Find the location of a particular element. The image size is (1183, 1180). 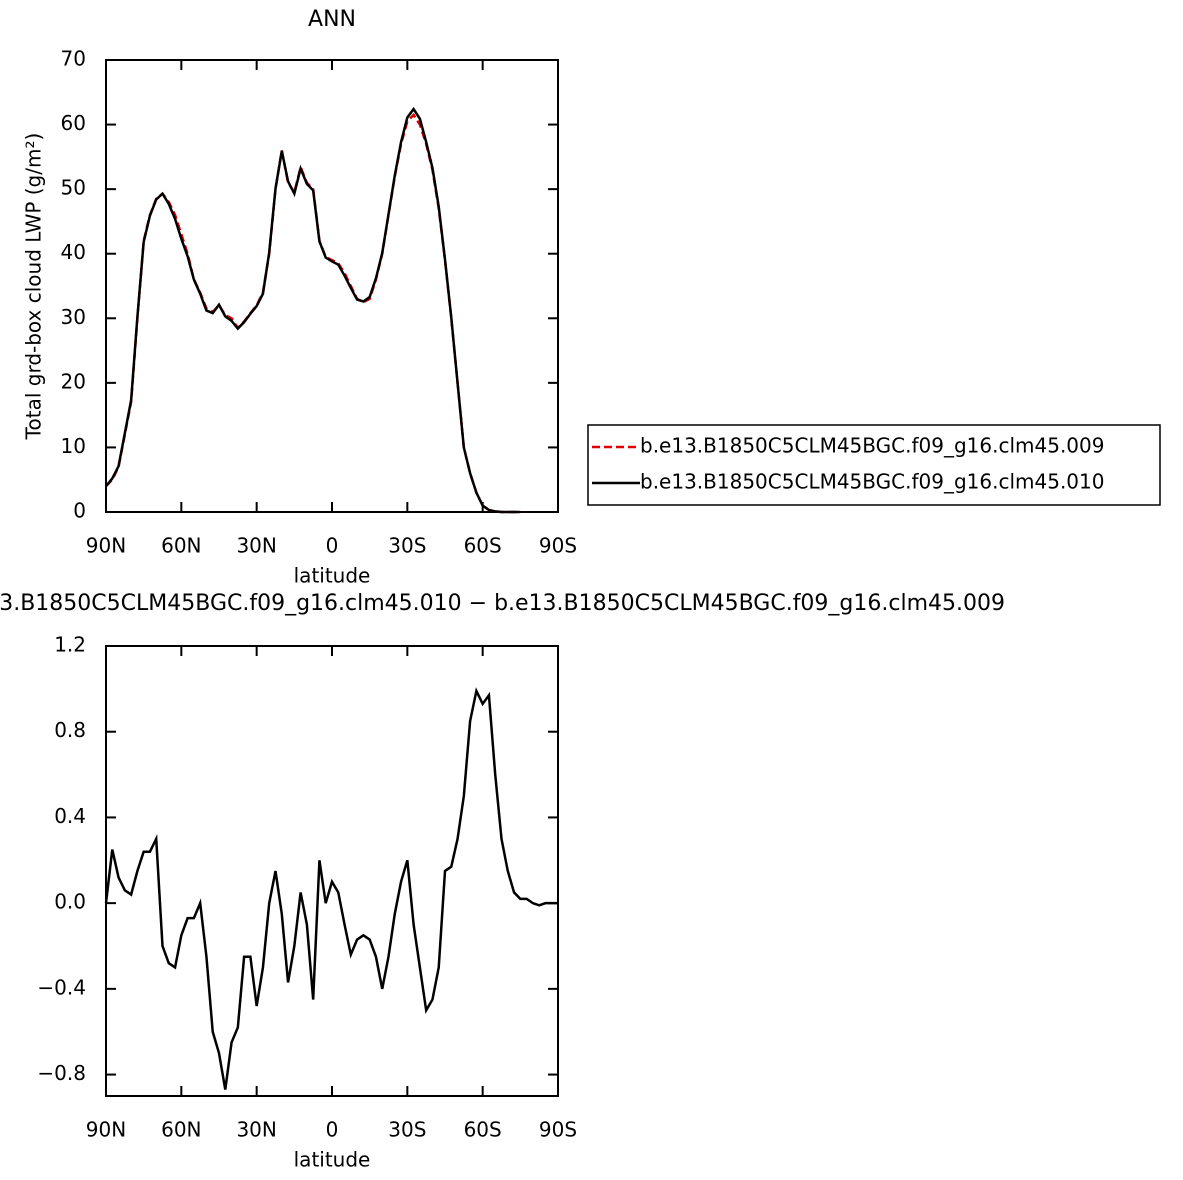

y-tick-label: 10 is located at coordinates (73, 446).